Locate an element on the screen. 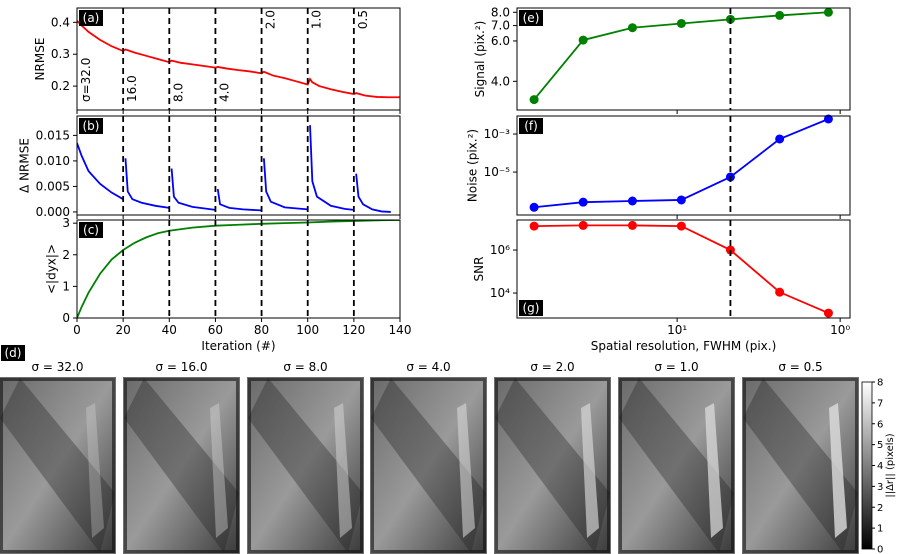 This screenshot has height=554, width=899. x-axis-label: Spatial resolution, FWHM (pix.) is located at coordinates (684, 346).